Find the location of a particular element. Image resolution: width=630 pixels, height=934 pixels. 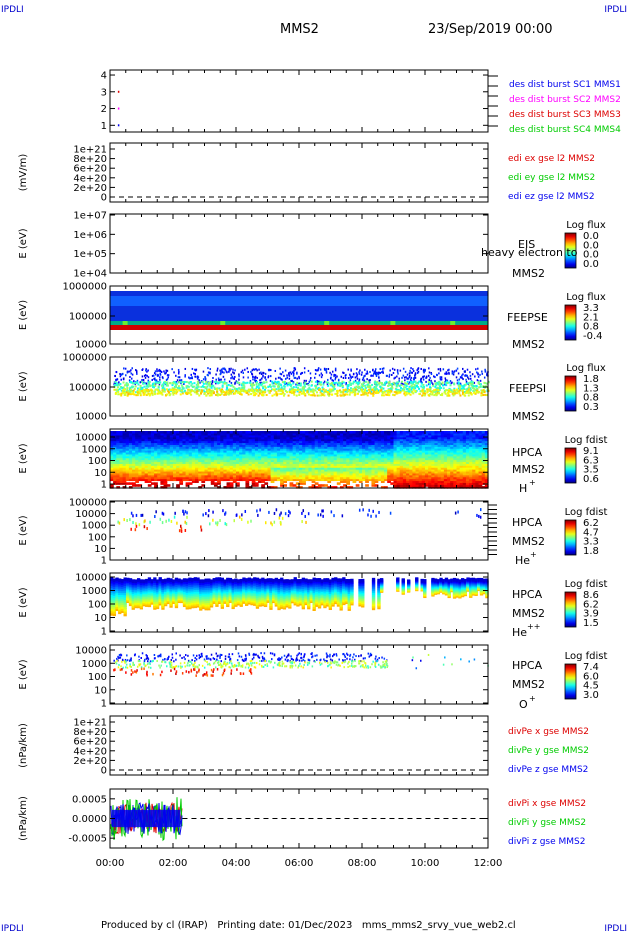

feepse-spot is located at coordinates (393, 323).